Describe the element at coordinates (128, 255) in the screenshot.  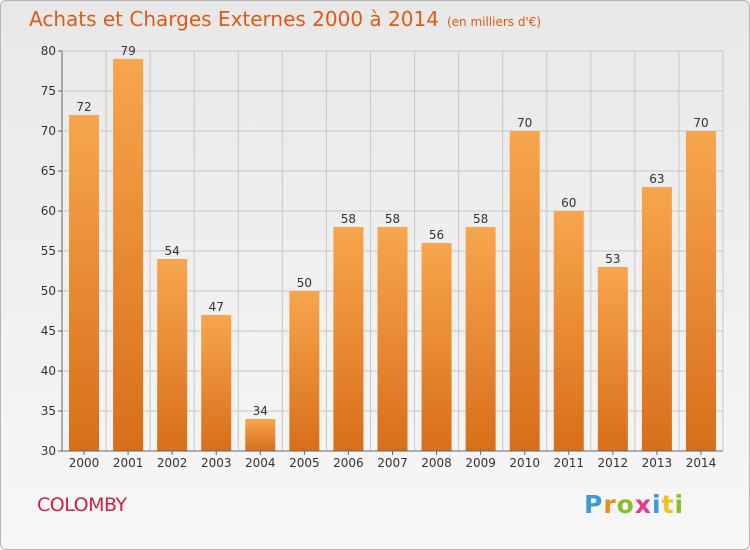
I see `bar-2001` at that location.